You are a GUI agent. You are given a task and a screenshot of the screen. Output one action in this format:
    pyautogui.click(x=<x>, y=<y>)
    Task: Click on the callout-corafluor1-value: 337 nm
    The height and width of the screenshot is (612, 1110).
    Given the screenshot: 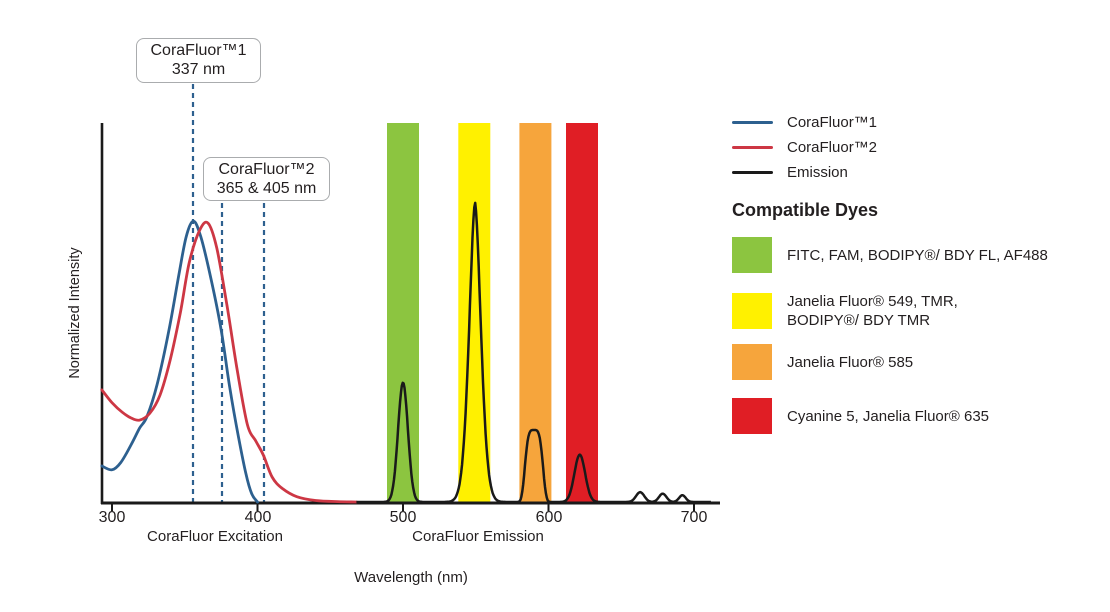 What is the action you would take?
    pyautogui.click(x=198, y=69)
    